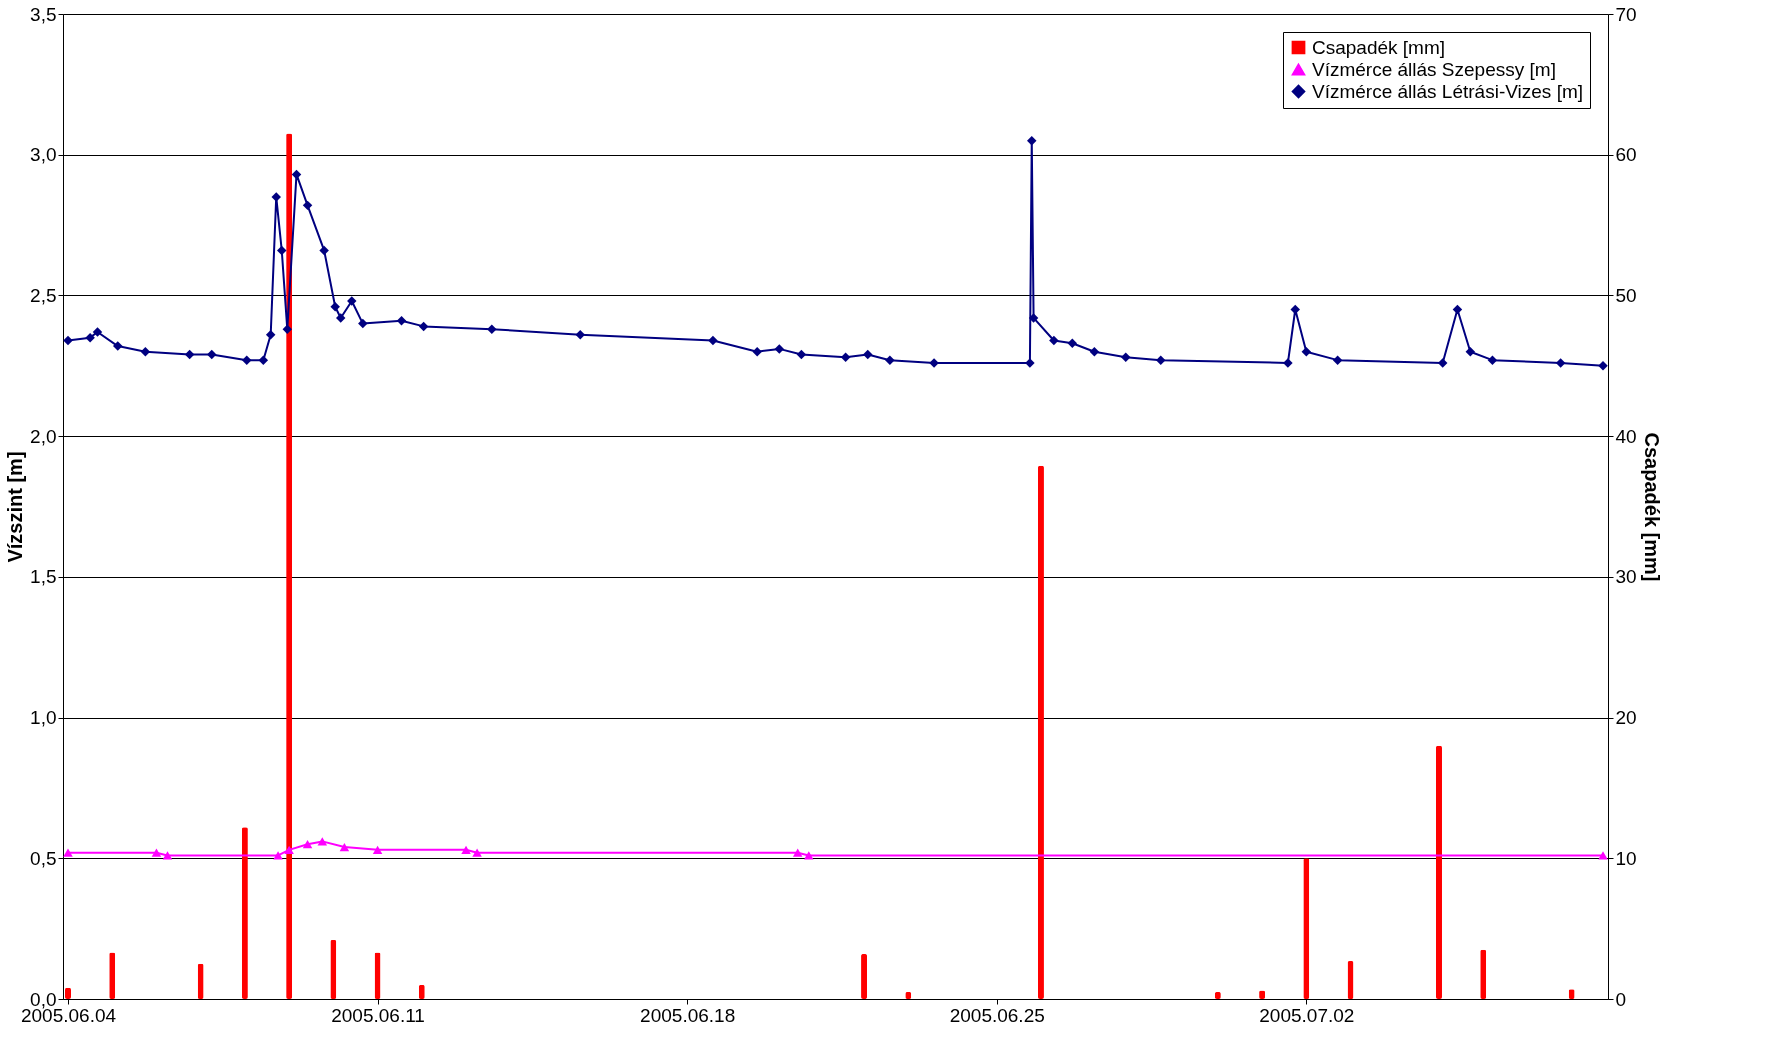 This screenshot has height=1061, width=1766. I want to click on y-tick-label: 3,0, so click(43, 155).